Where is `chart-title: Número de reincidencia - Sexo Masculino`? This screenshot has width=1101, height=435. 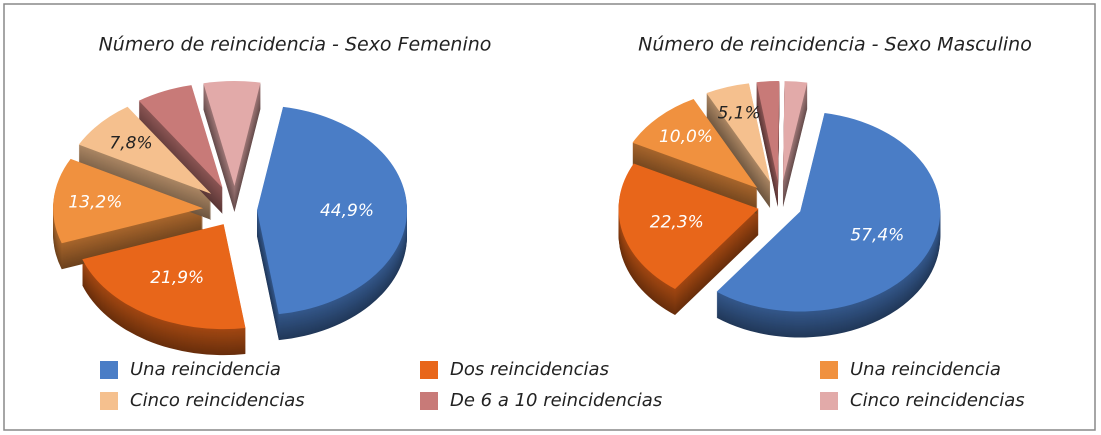
chart-title: Número de reincidencia - Sexo Masculino is located at coordinates (835, 45).